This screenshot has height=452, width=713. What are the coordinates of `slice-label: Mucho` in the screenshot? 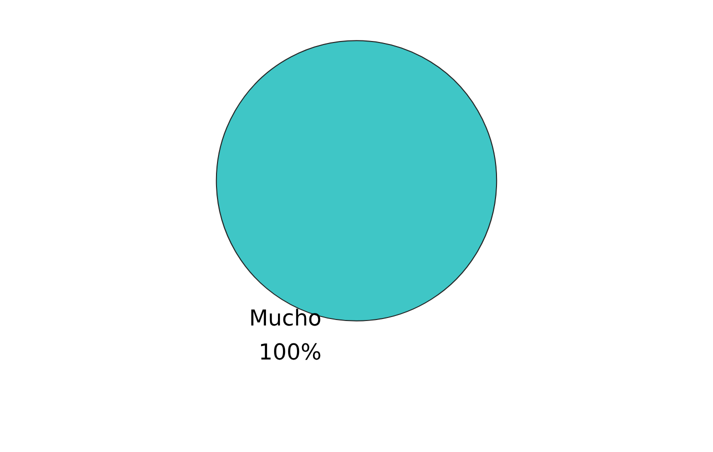 It's located at (285, 319).